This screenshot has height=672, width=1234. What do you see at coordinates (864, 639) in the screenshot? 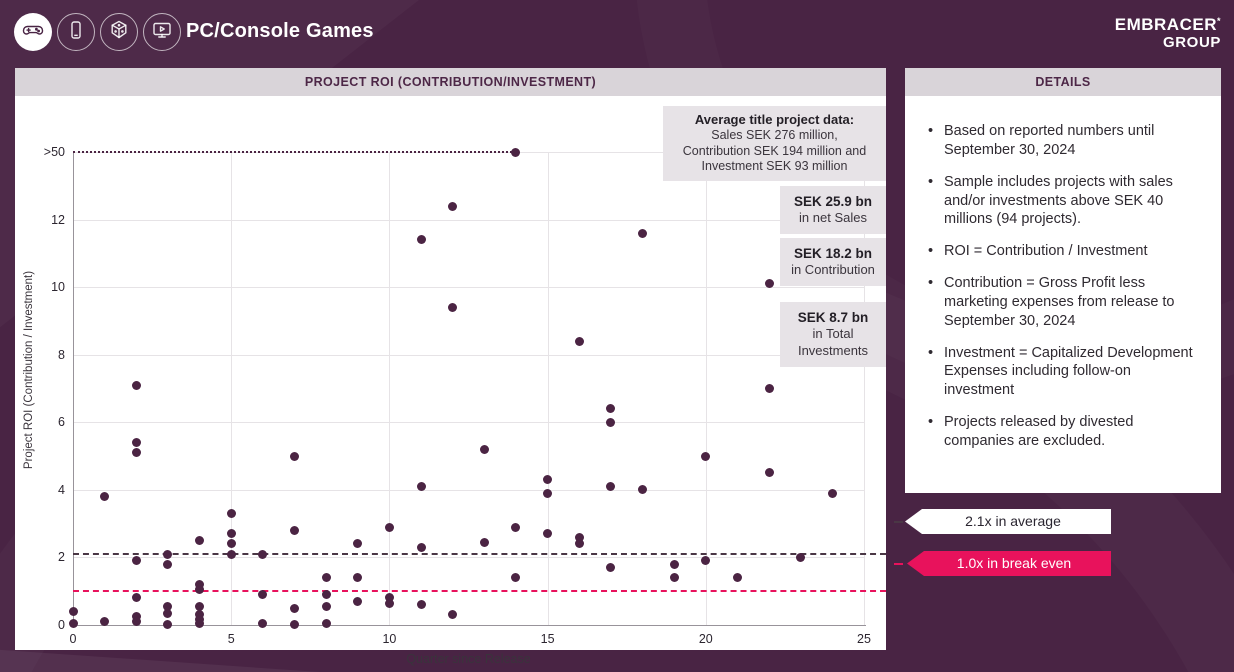
I see `x-tick-label: 25` at bounding box center [864, 639].